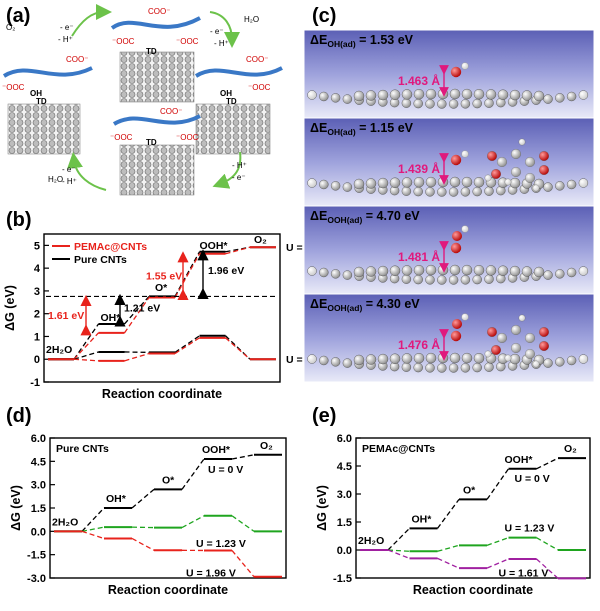  I want to click on gap-label: 1.21 eV, so click(142, 308).